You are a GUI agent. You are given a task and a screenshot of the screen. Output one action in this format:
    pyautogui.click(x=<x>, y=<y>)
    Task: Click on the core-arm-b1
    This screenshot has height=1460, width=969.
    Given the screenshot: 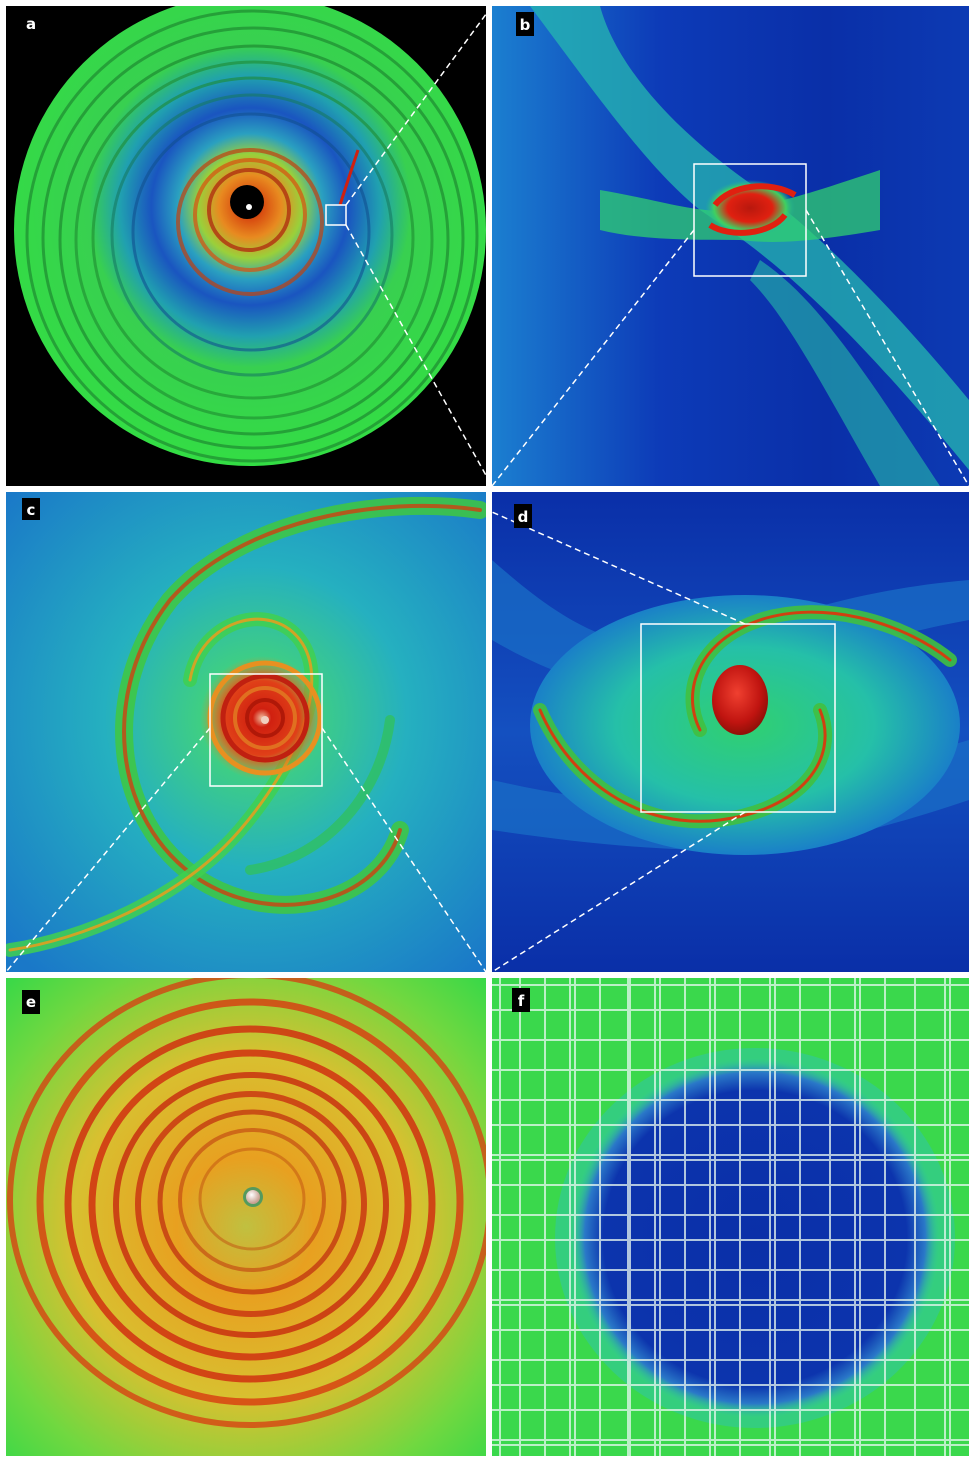 What is the action you would take?
    pyautogui.click(x=754, y=195)
    